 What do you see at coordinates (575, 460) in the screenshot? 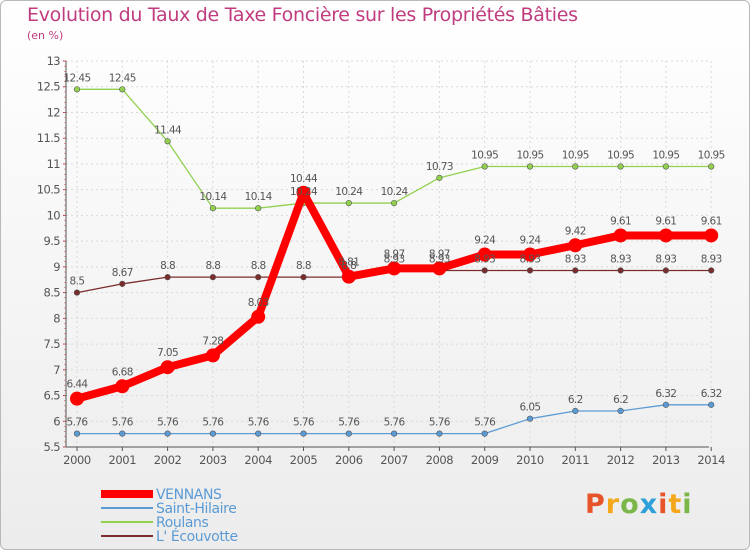
I see `x-tick-label: 2011` at bounding box center [575, 460].